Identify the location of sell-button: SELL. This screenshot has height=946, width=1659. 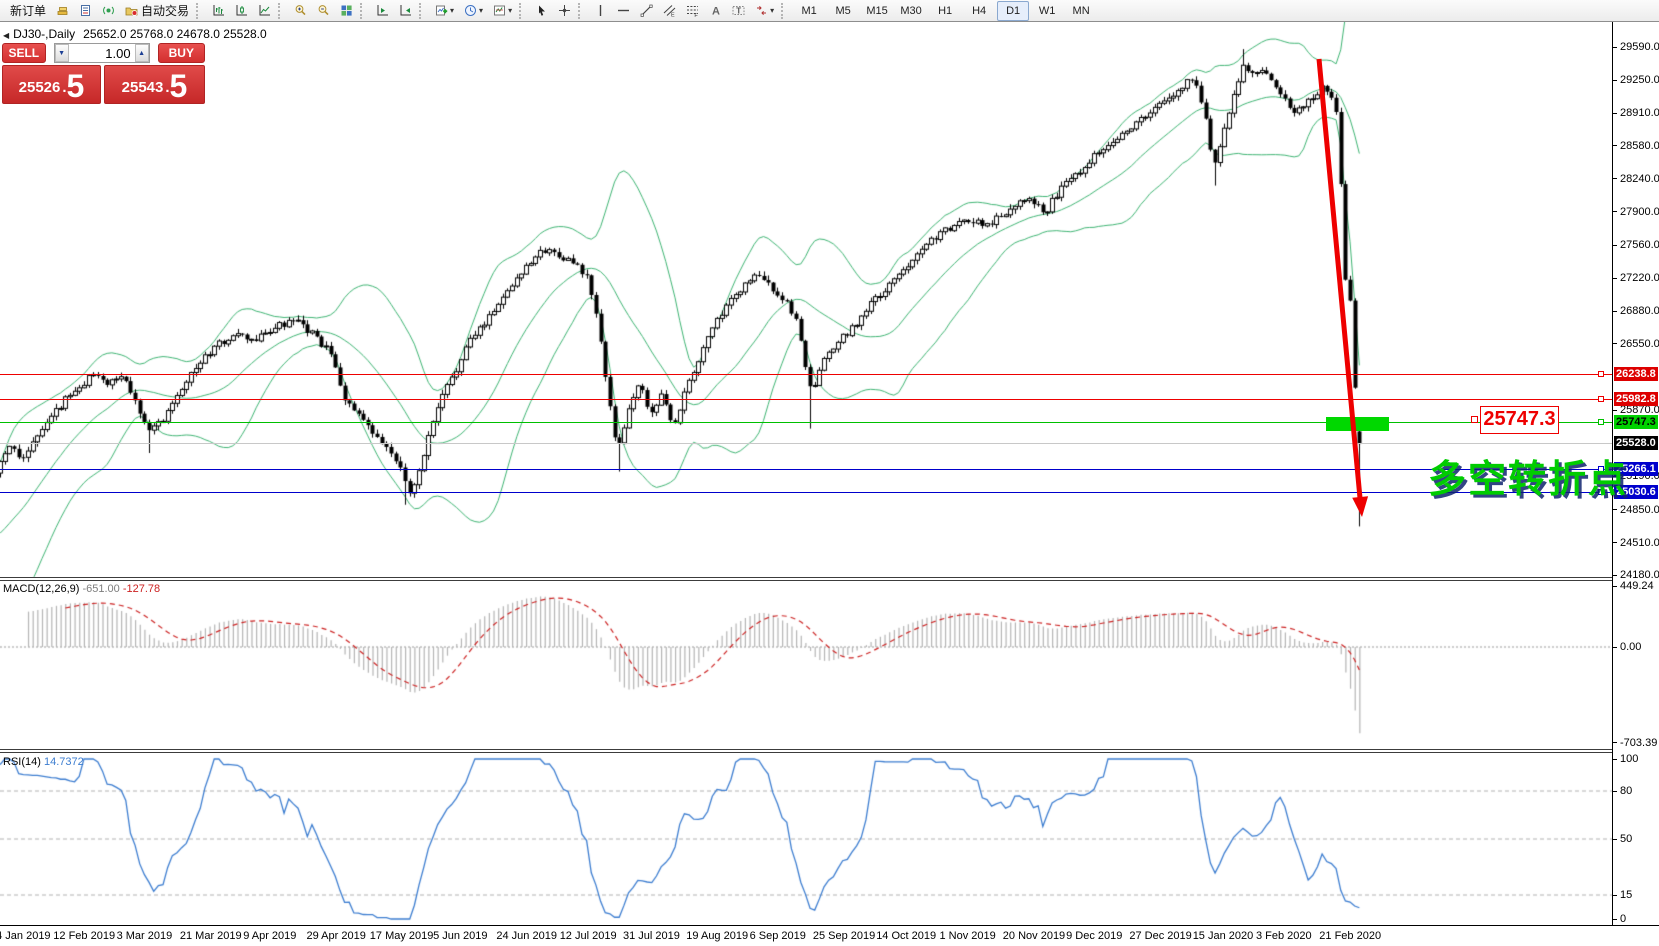
(24, 53).